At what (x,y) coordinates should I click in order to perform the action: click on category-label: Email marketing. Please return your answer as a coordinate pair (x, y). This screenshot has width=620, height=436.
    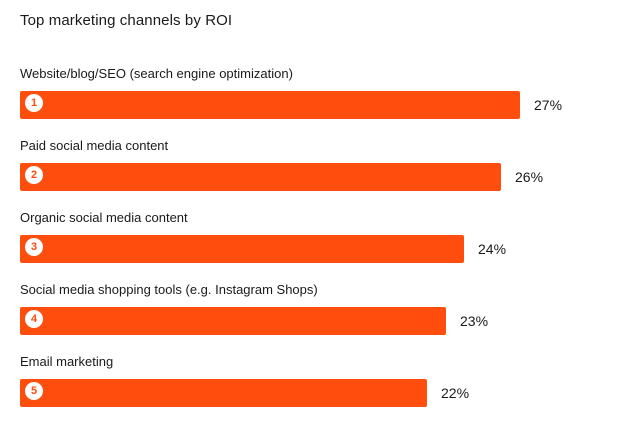
    Looking at the image, I should click on (67, 361).